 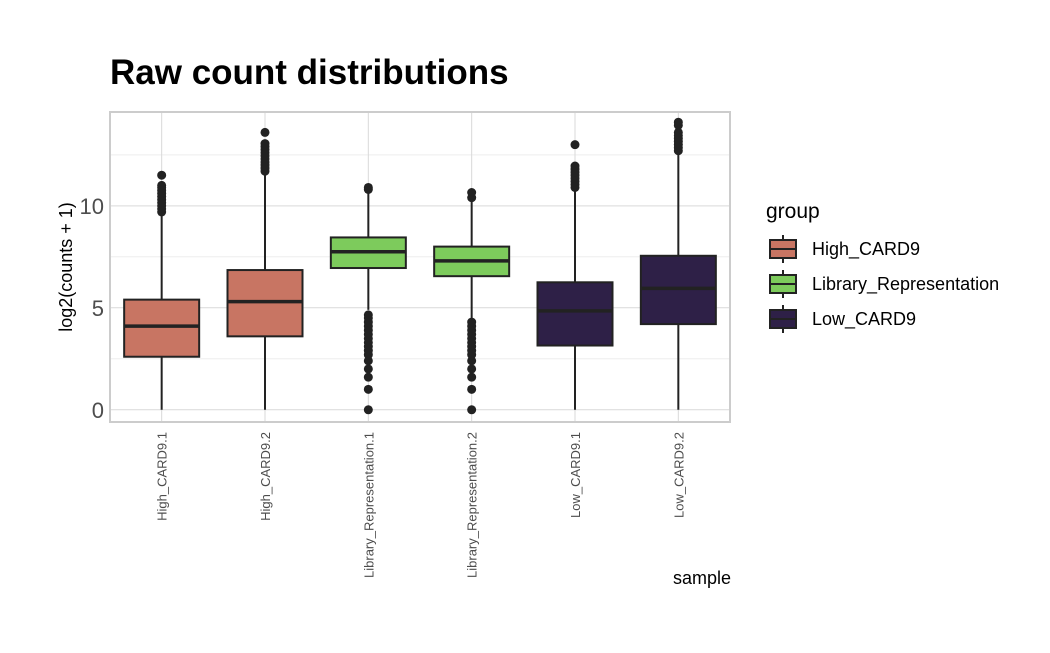 What do you see at coordinates (162, 476) in the screenshot?
I see `x-tick-label: High_CARD9.1` at bounding box center [162, 476].